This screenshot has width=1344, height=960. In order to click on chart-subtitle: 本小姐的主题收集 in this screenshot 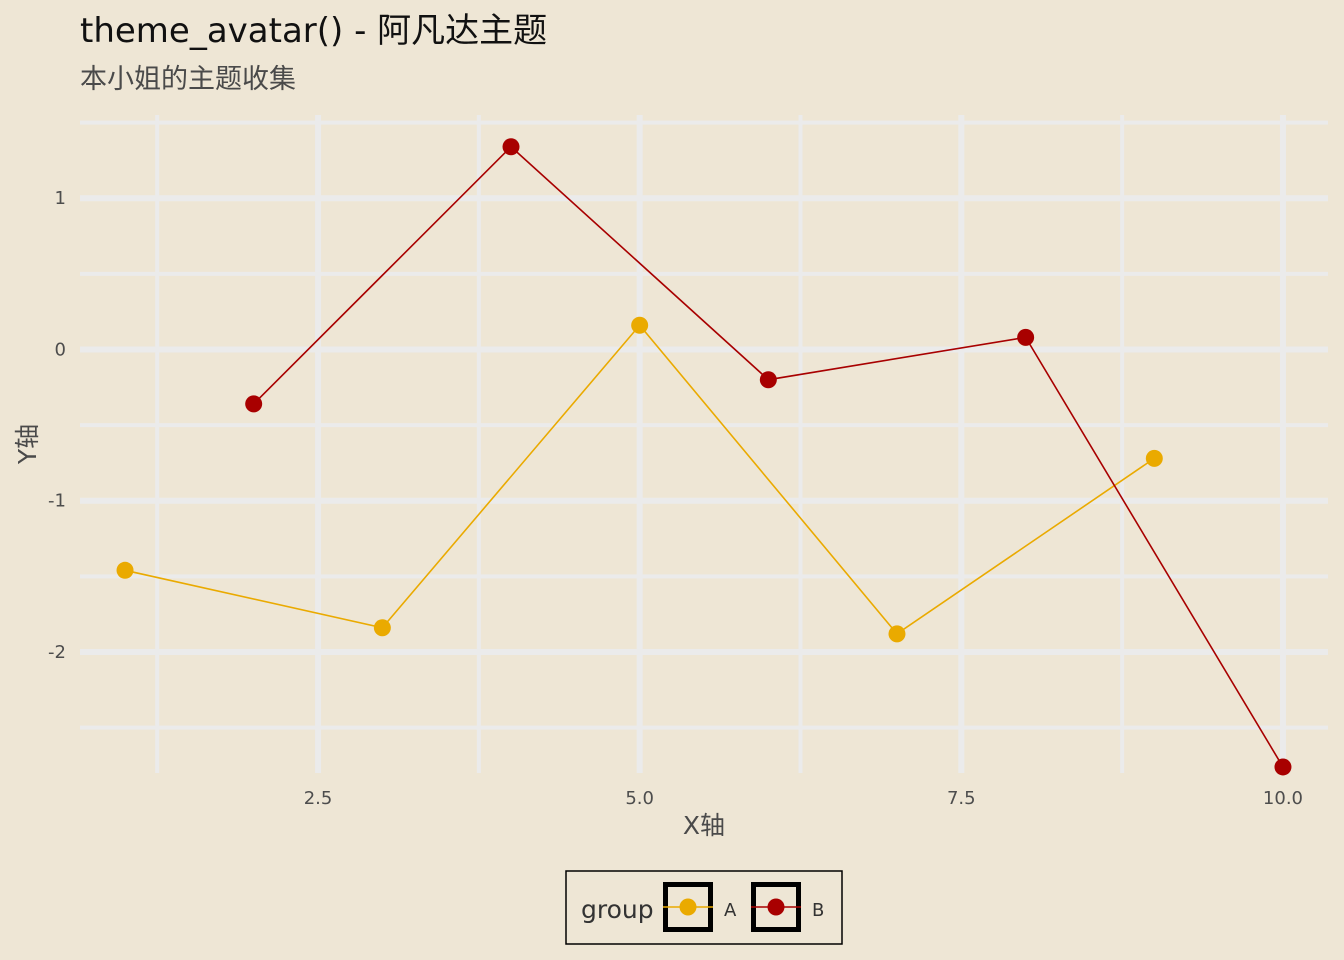, I will do `click(188, 79)`.